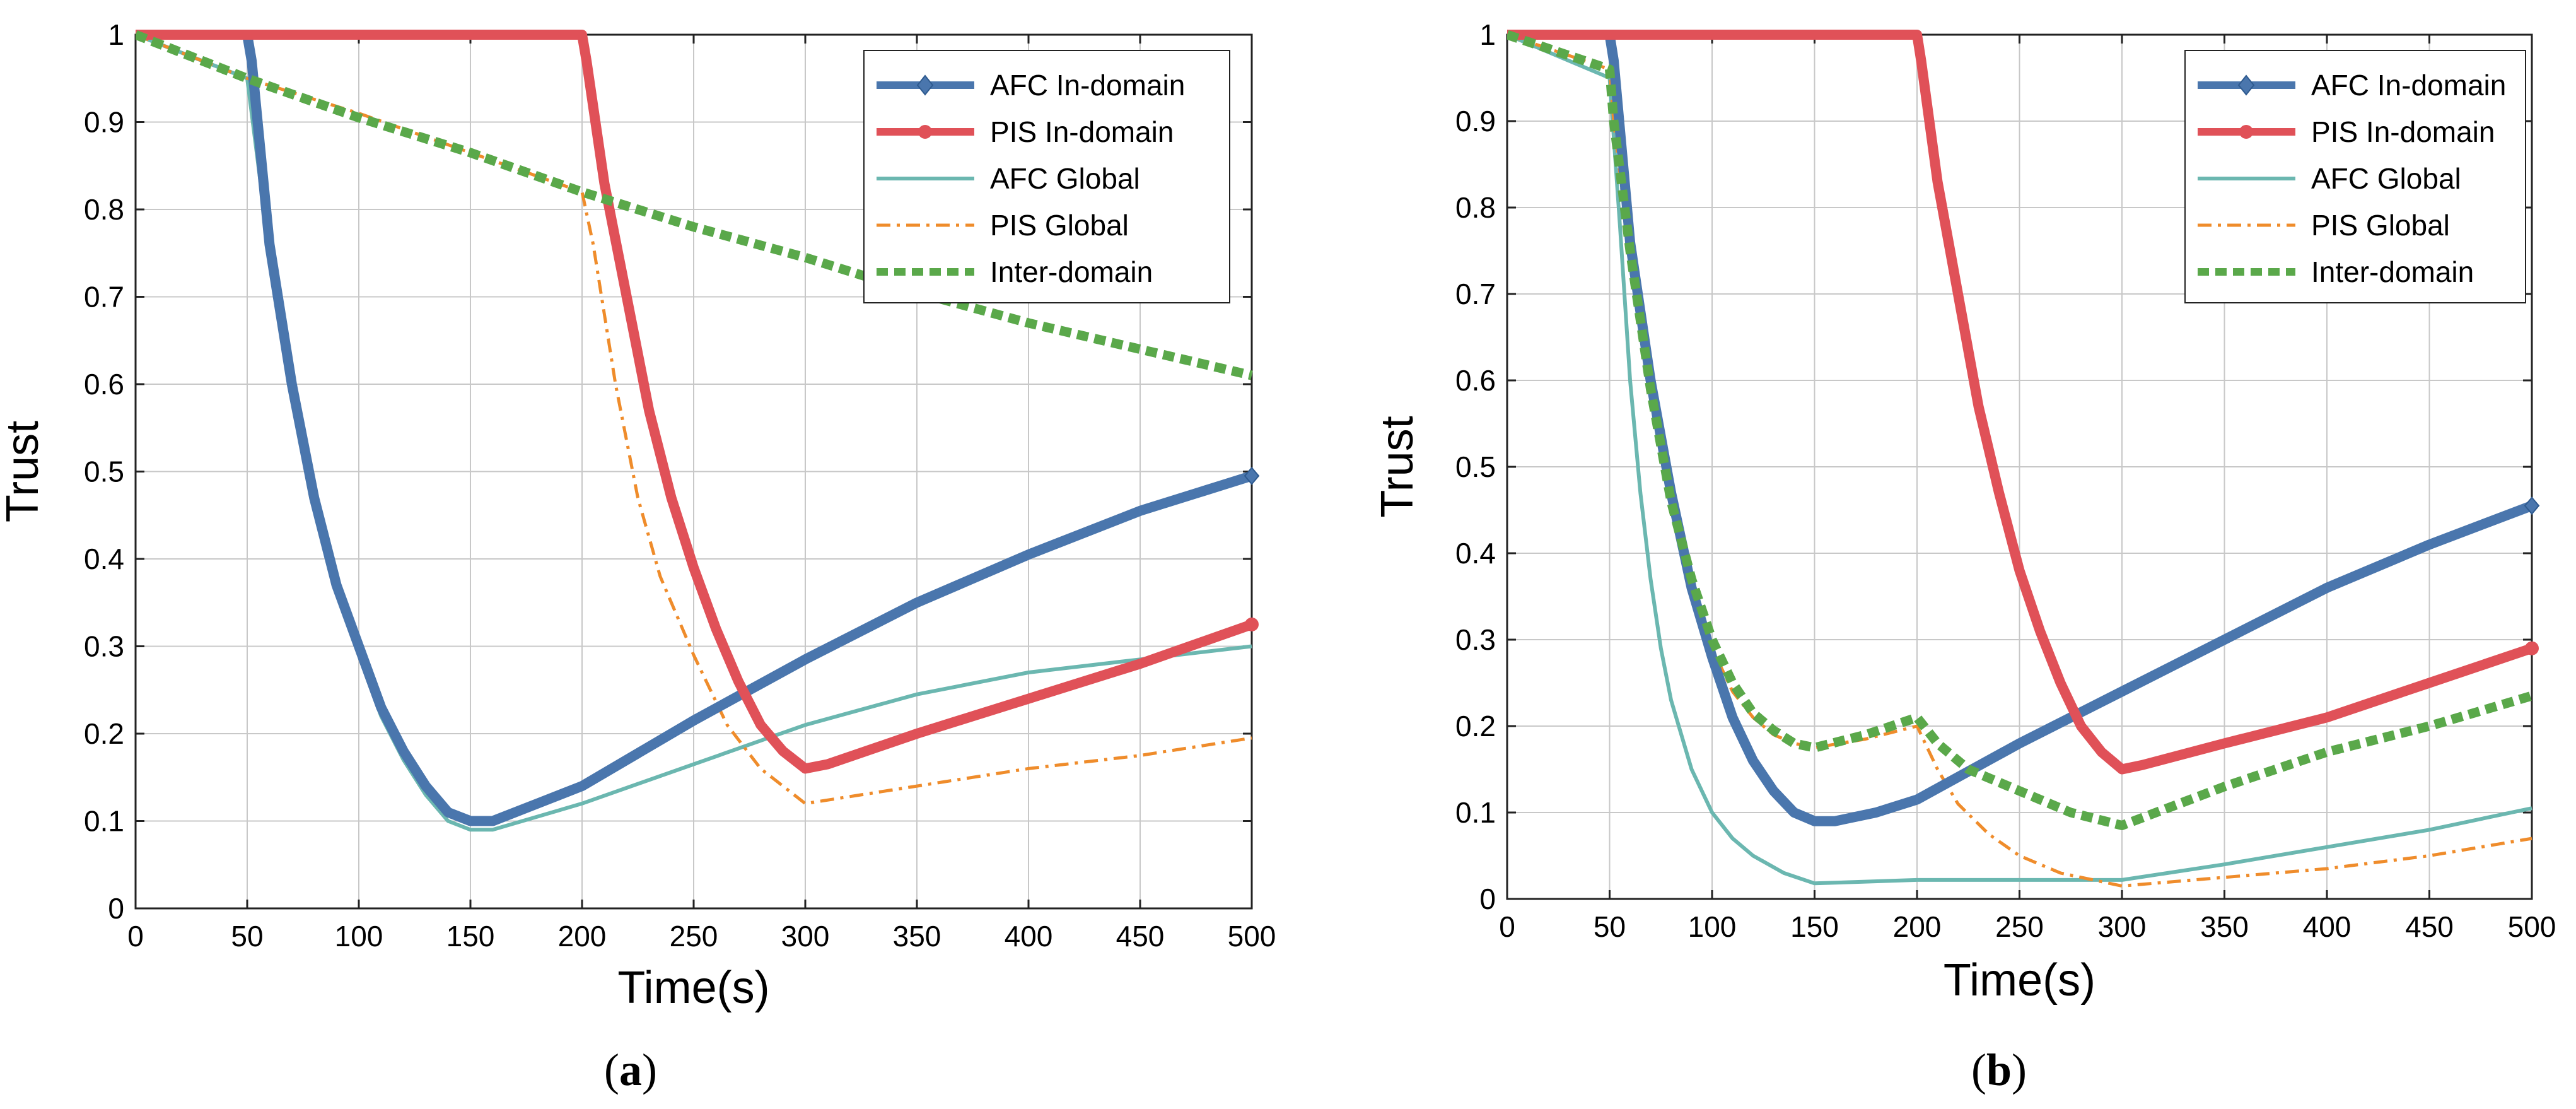 The width and height of the screenshot is (2576, 1109). I want to click on caption-a: (a), so click(630, 1070).